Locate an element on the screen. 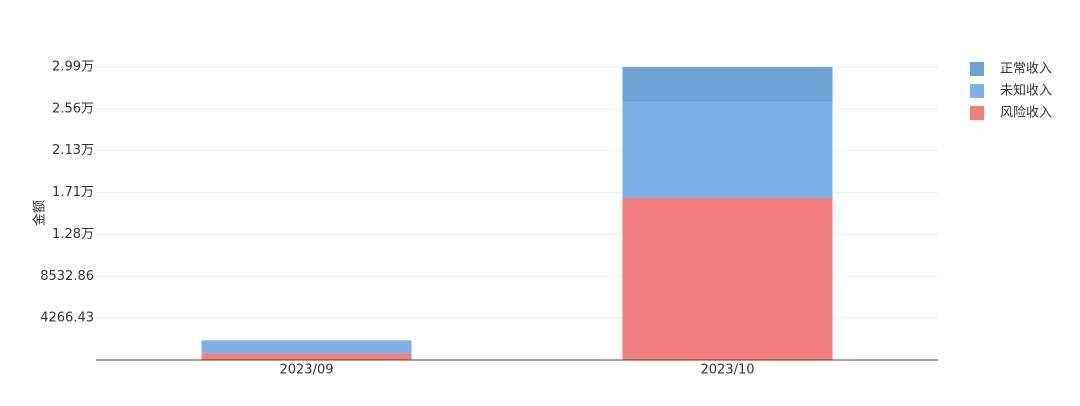  y-tick-label: 8532.86 is located at coordinates (67, 276).